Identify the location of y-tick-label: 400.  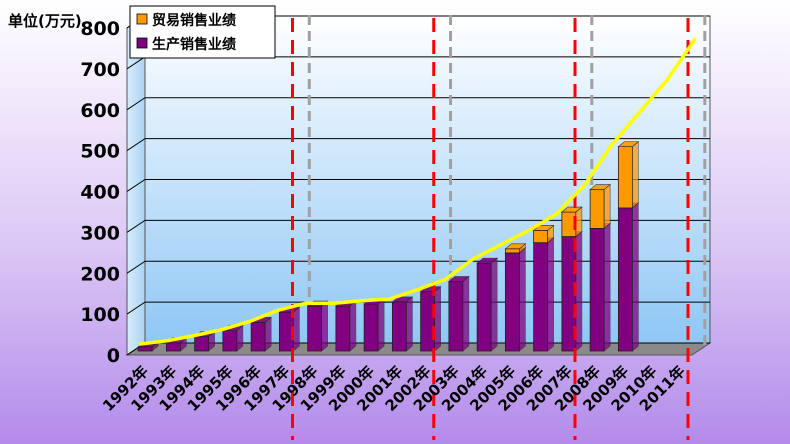
(100, 193).